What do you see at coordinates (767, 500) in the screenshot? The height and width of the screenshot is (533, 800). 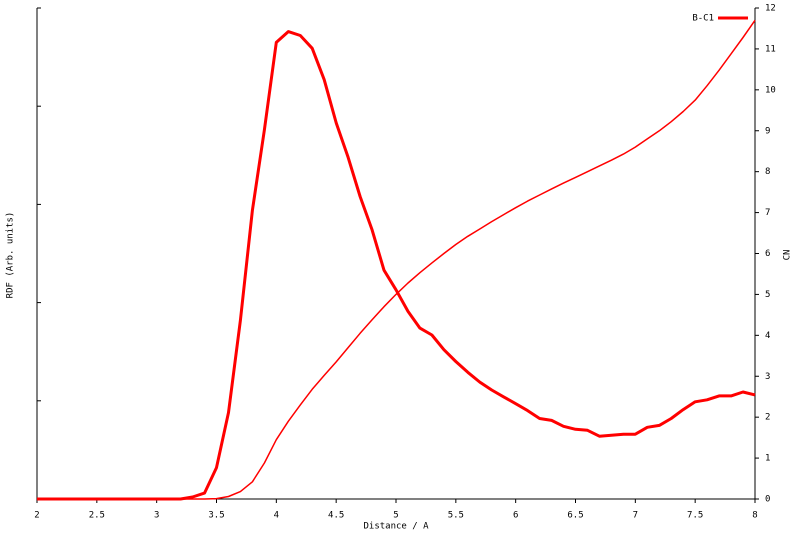 I see `y2-tick-label: 0` at bounding box center [767, 500].